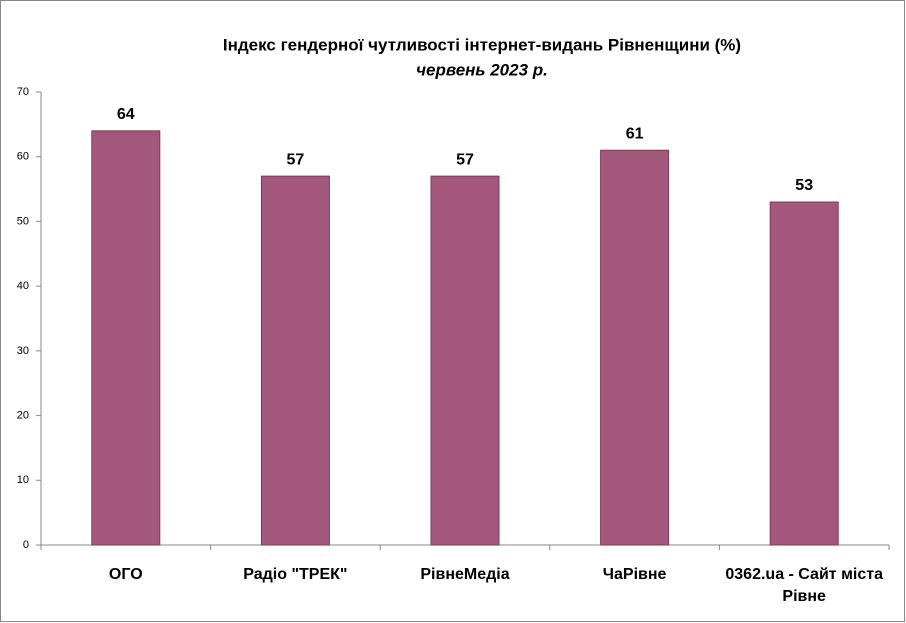 Image resolution: width=906 pixels, height=623 pixels. What do you see at coordinates (635, 133) in the screenshot?
I see `data-label: 61` at bounding box center [635, 133].